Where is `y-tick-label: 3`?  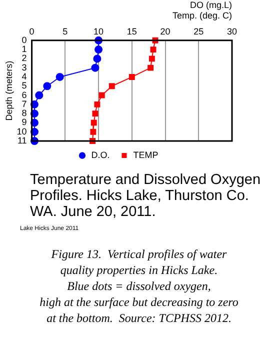 y-tick-label: 3 is located at coordinates (24, 67).